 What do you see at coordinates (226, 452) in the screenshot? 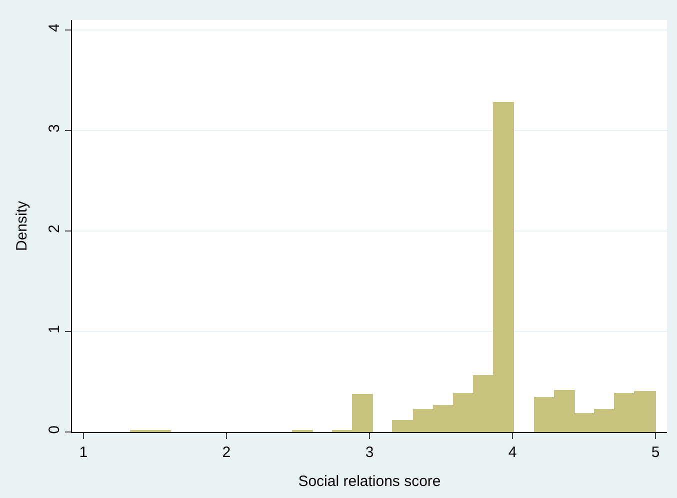
I see `x-tick-label: 2` at bounding box center [226, 452].